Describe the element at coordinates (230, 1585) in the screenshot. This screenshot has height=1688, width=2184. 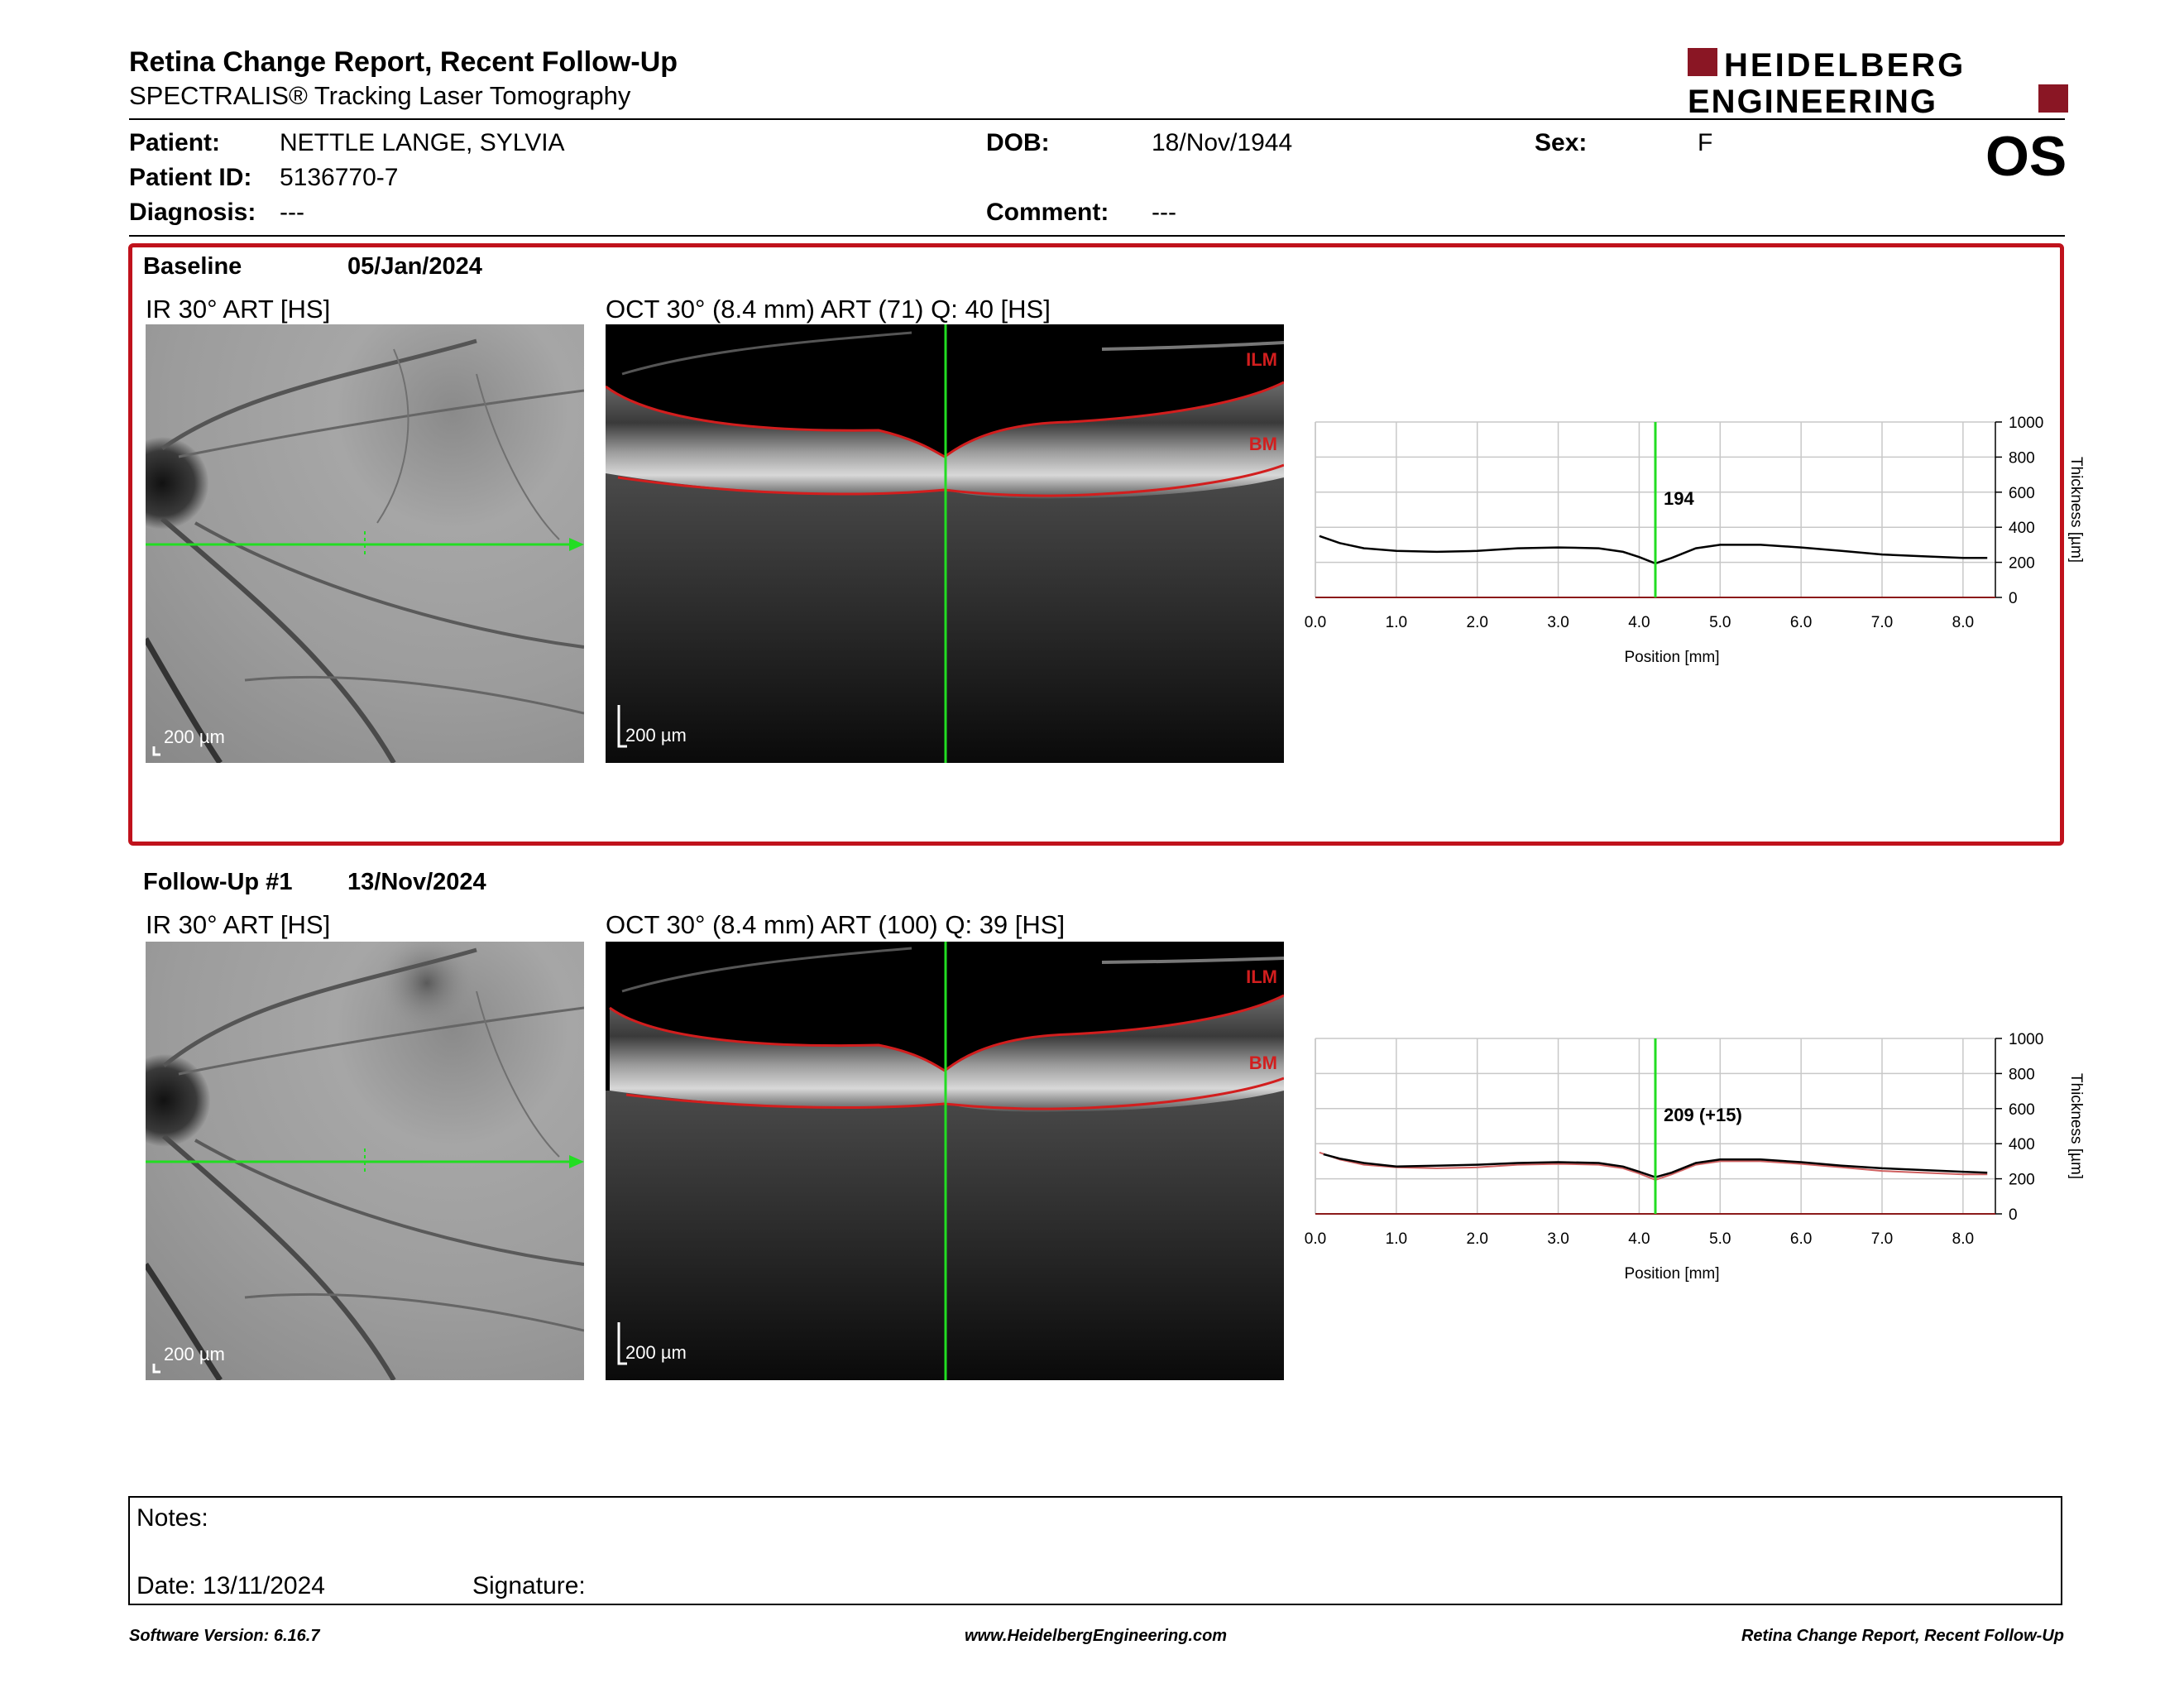
I see `notes-date: Date: 13/11/2024` at that location.